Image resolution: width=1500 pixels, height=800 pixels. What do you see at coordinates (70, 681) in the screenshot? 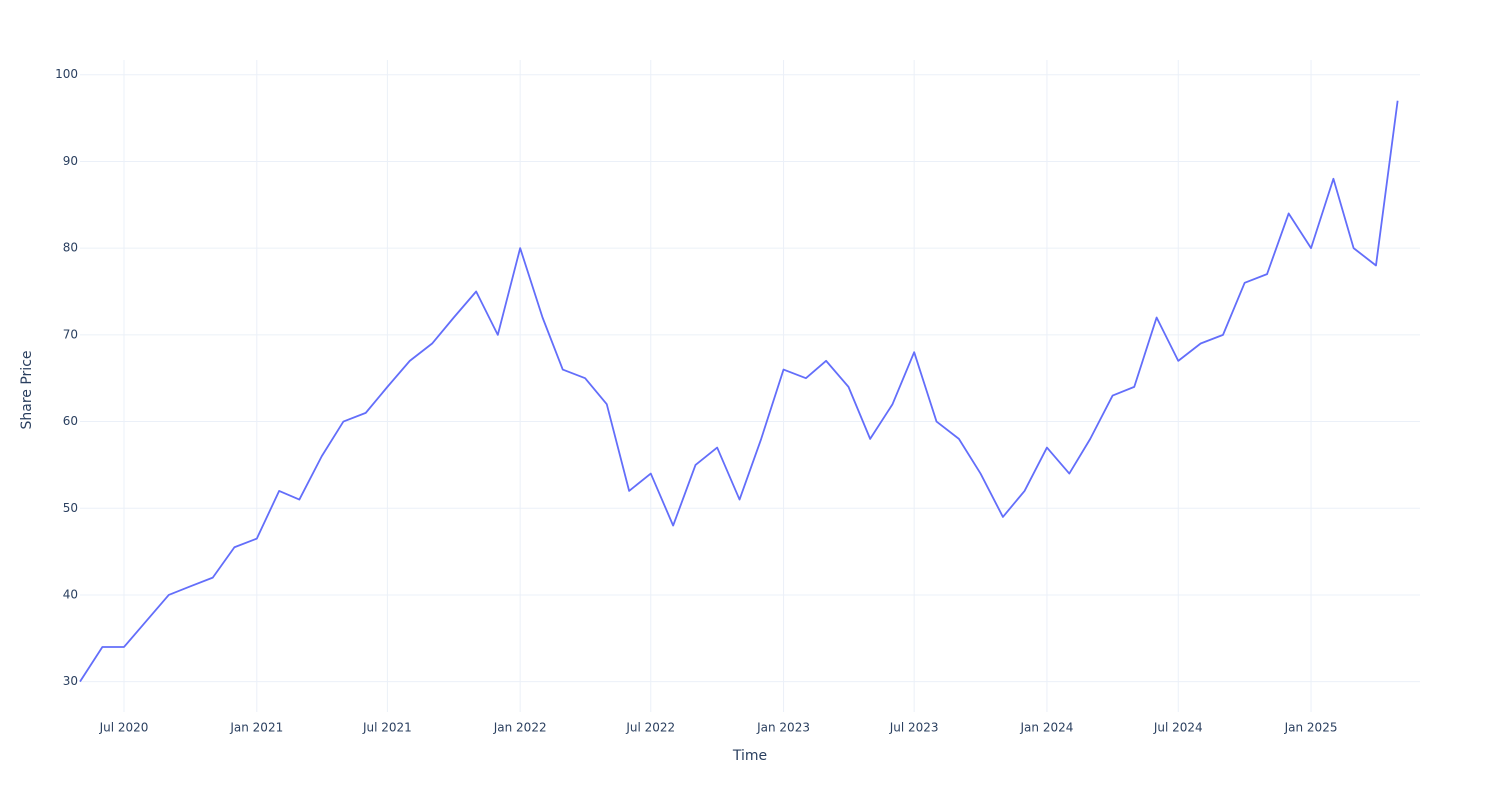
I see `y-tick-label: 30` at bounding box center [70, 681].